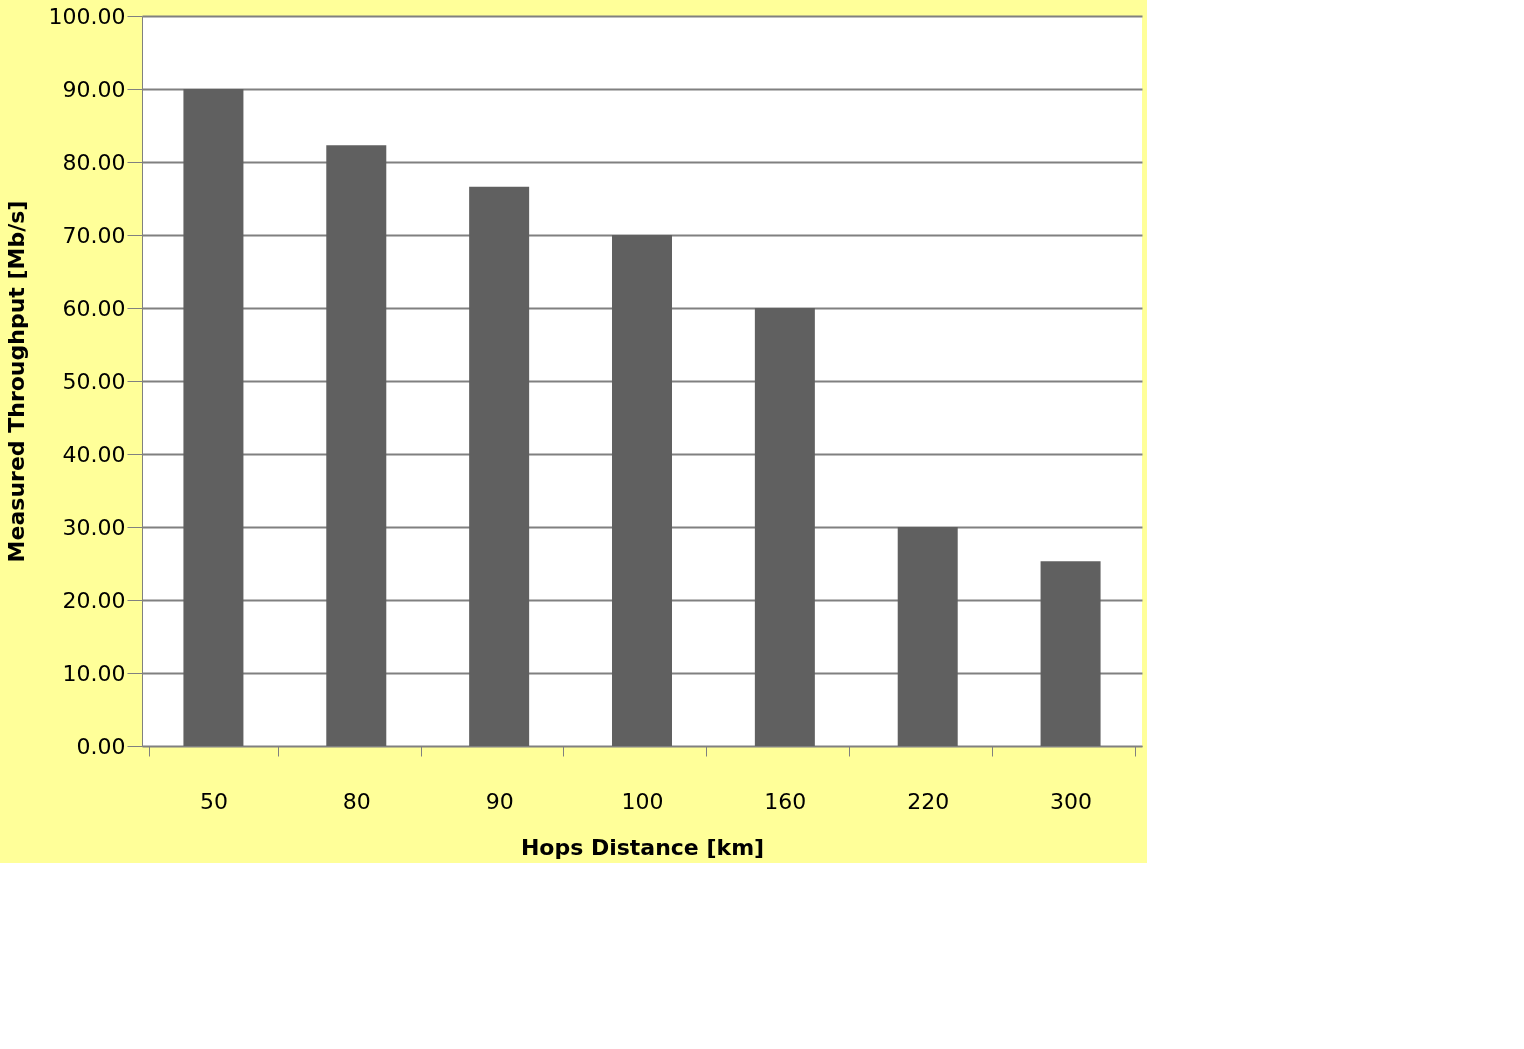  What do you see at coordinates (499, 801) in the screenshot?
I see `x-tick-label: 90` at bounding box center [499, 801].